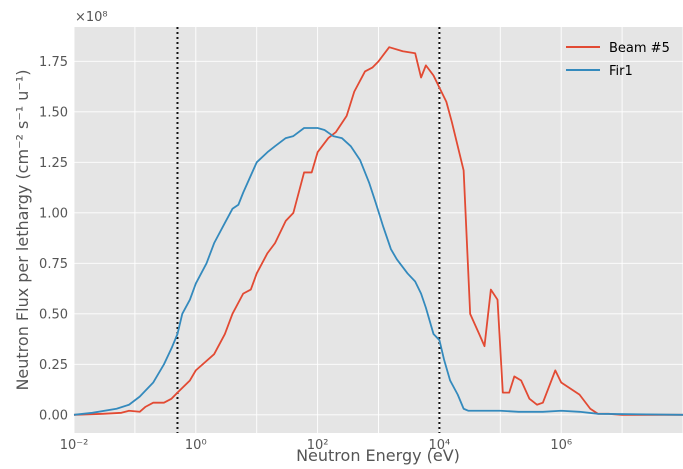  I want to click on legend: Beam #5 Fir1, so click(618, 60).